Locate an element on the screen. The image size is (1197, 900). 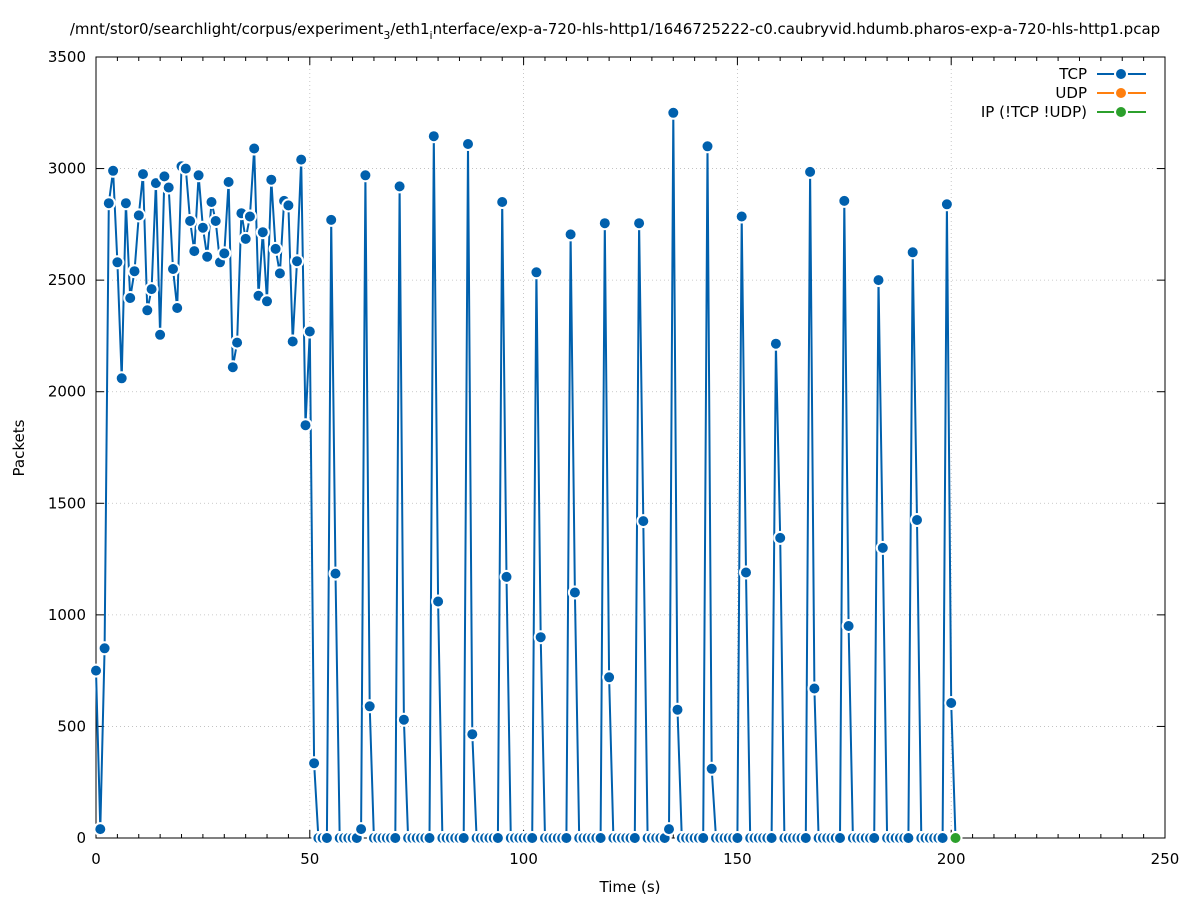
y-tick-label: 500 is located at coordinates (71, 726).